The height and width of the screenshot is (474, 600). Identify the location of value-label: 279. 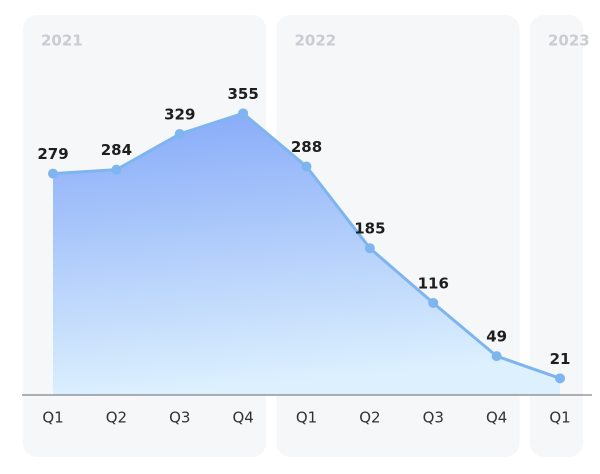
(52, 154).